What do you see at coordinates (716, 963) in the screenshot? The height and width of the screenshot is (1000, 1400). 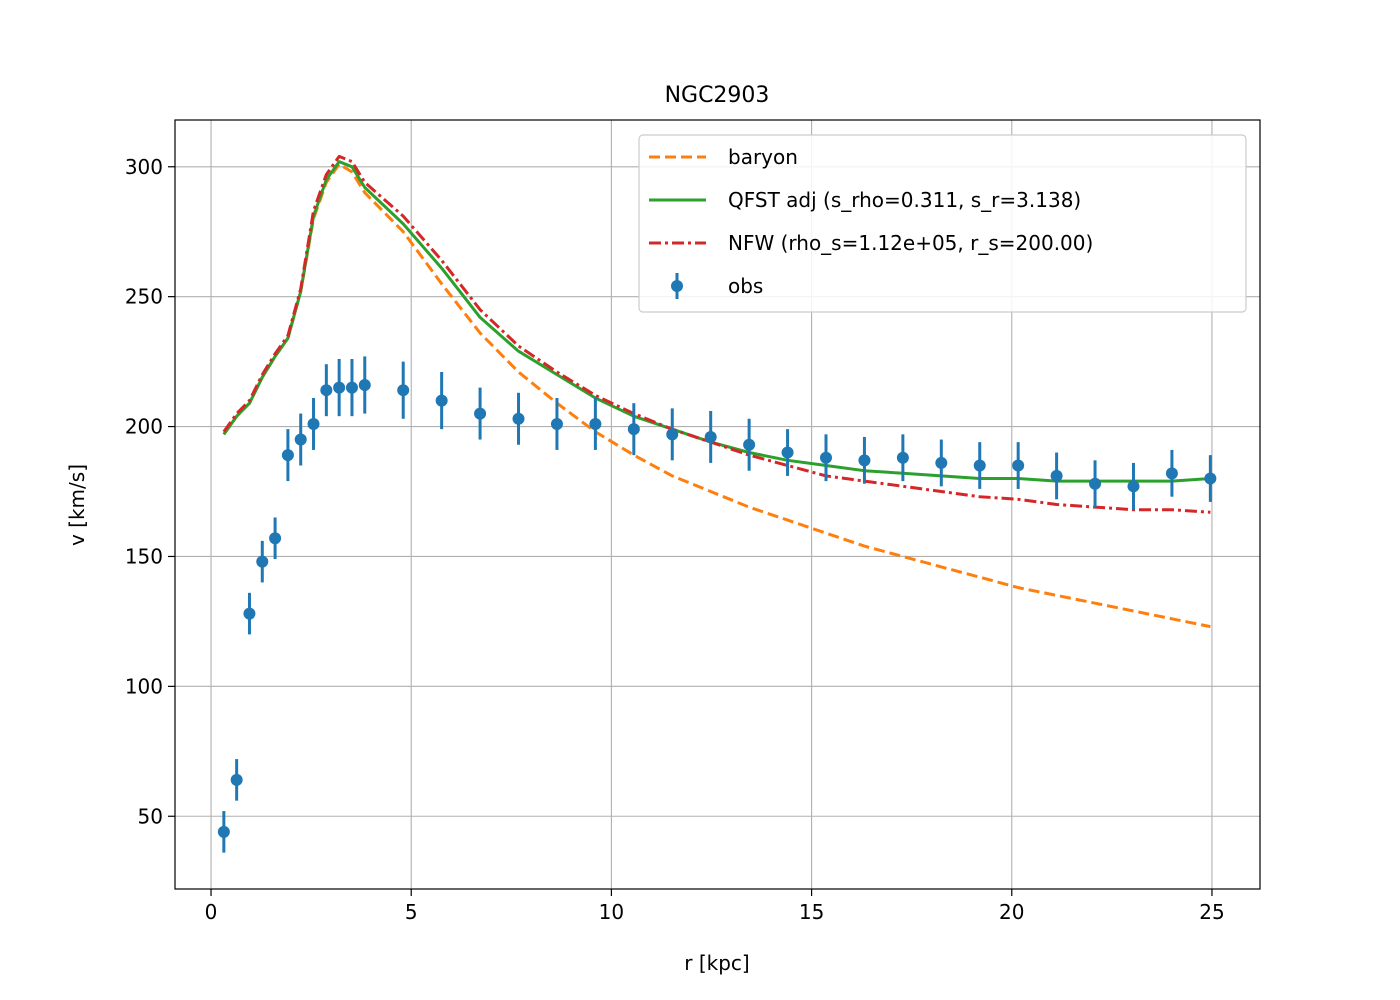 I see `x-axis-label: r [kpc]` at bounding box center [716, 963].